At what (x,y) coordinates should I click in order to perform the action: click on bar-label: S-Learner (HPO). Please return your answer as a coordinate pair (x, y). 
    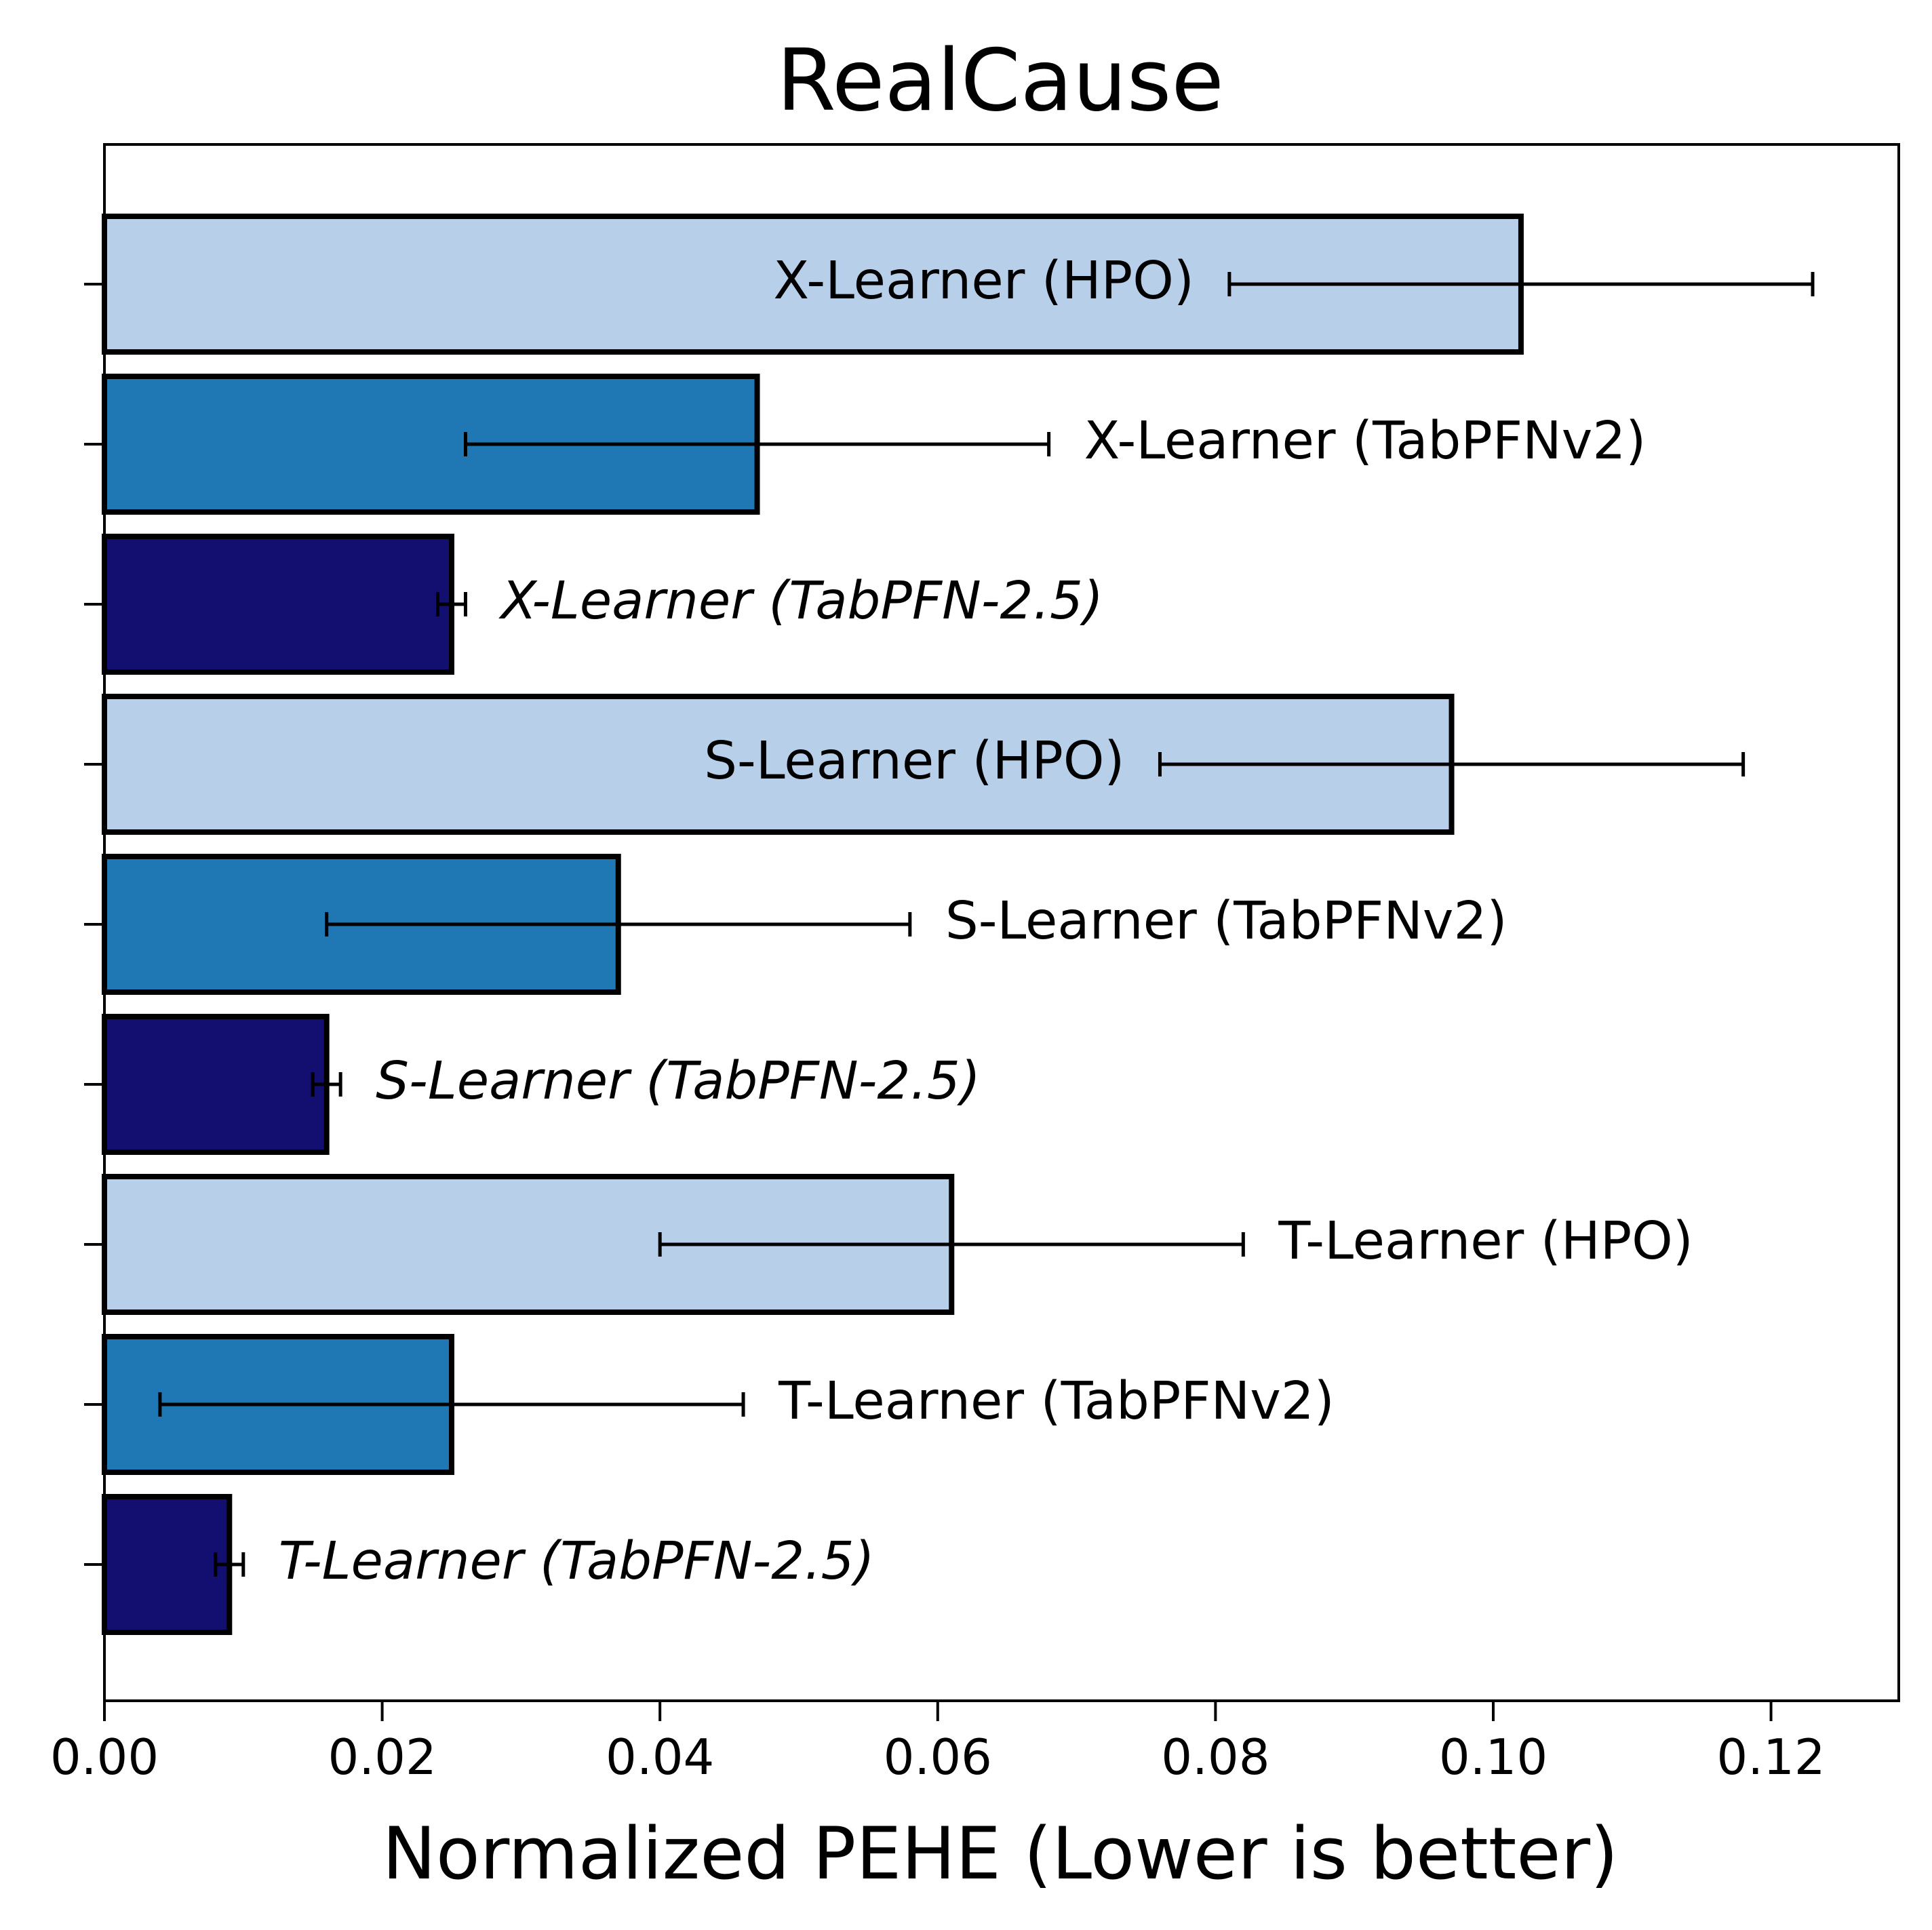
    Looking at the image, I should click on (914, 761).